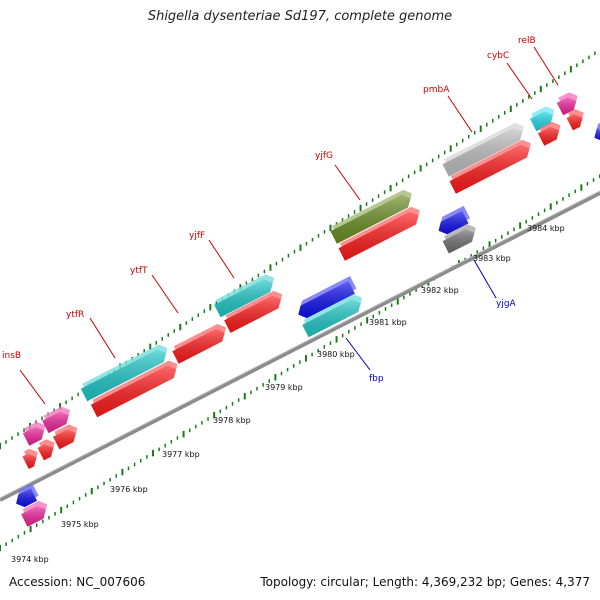 Image resolution: width=600 pixels, height=600 pixels. What do you see at coordinates (347, 182) in the screenshot?
I see `leader-yjfG` at bounding box center [347, 182].